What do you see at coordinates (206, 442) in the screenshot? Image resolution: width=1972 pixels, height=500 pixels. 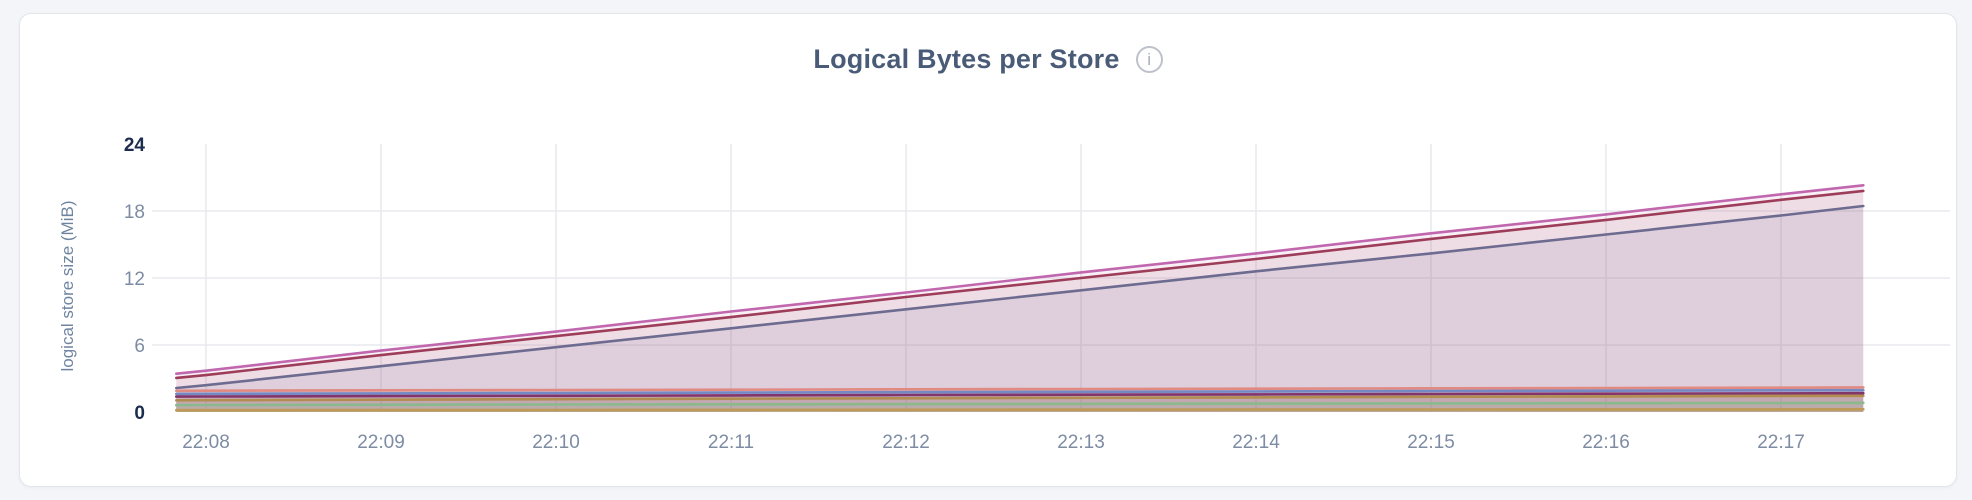 I see `x-tick-label: 22:08` at bounding box center [206, 442].